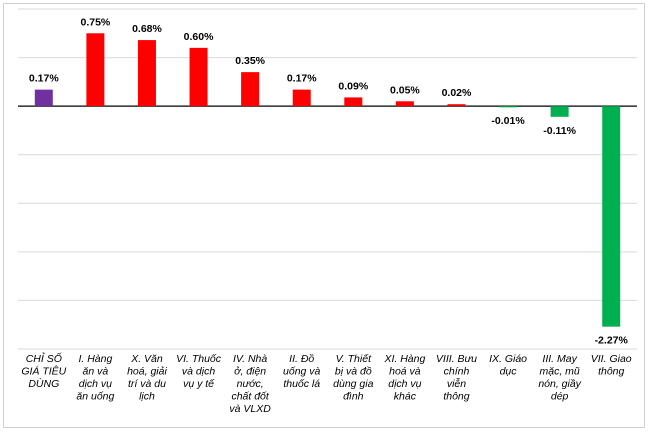 This screenshot has height=434, width=650. What do you see at coordinates (147, 29) in the screenshot?
I see `data-label: 0.68%` at bounding box center [147, 29].